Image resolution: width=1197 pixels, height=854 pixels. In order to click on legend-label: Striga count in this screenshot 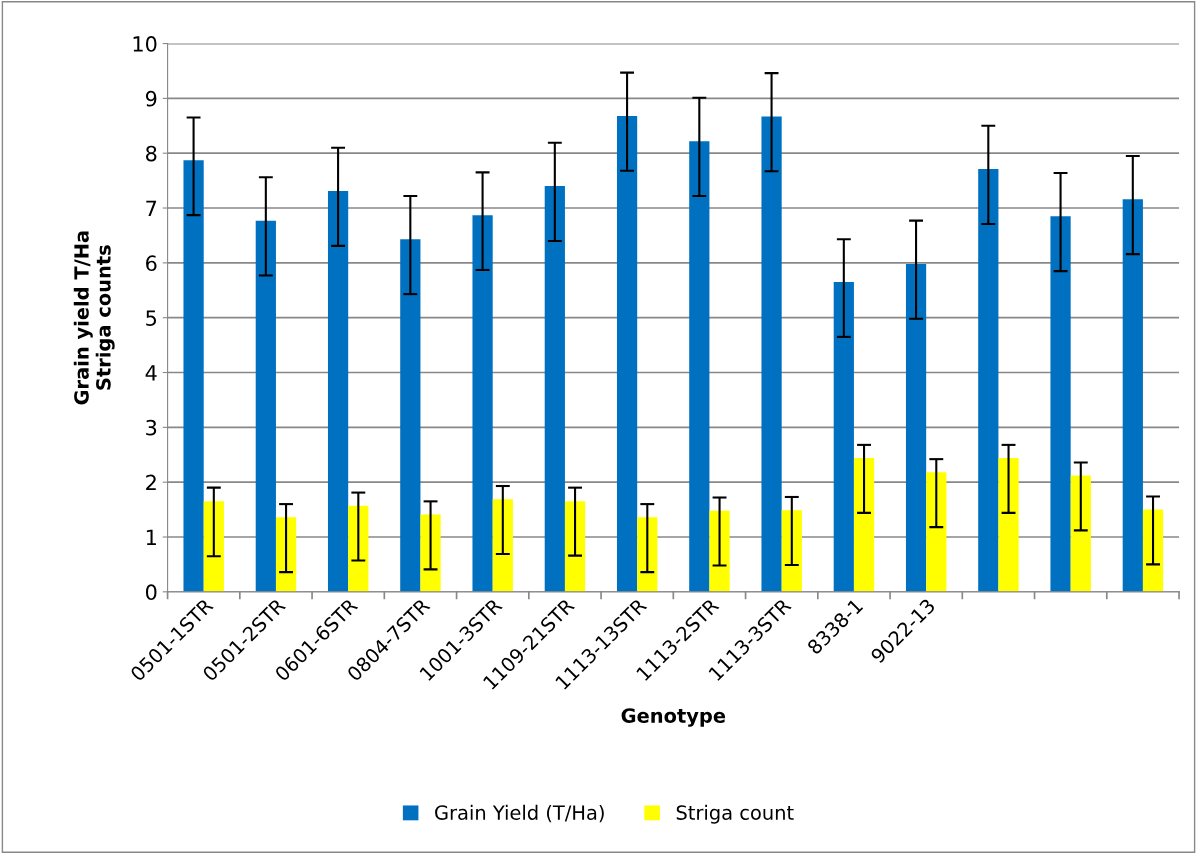, I will do `click(735, 814)`.